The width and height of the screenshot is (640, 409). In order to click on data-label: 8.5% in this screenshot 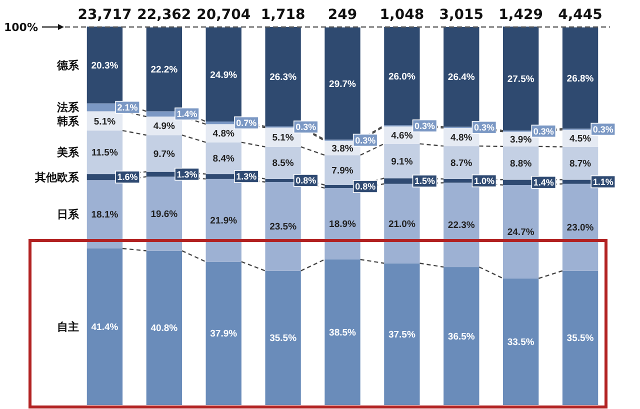, I will do `click(283, 164)`.